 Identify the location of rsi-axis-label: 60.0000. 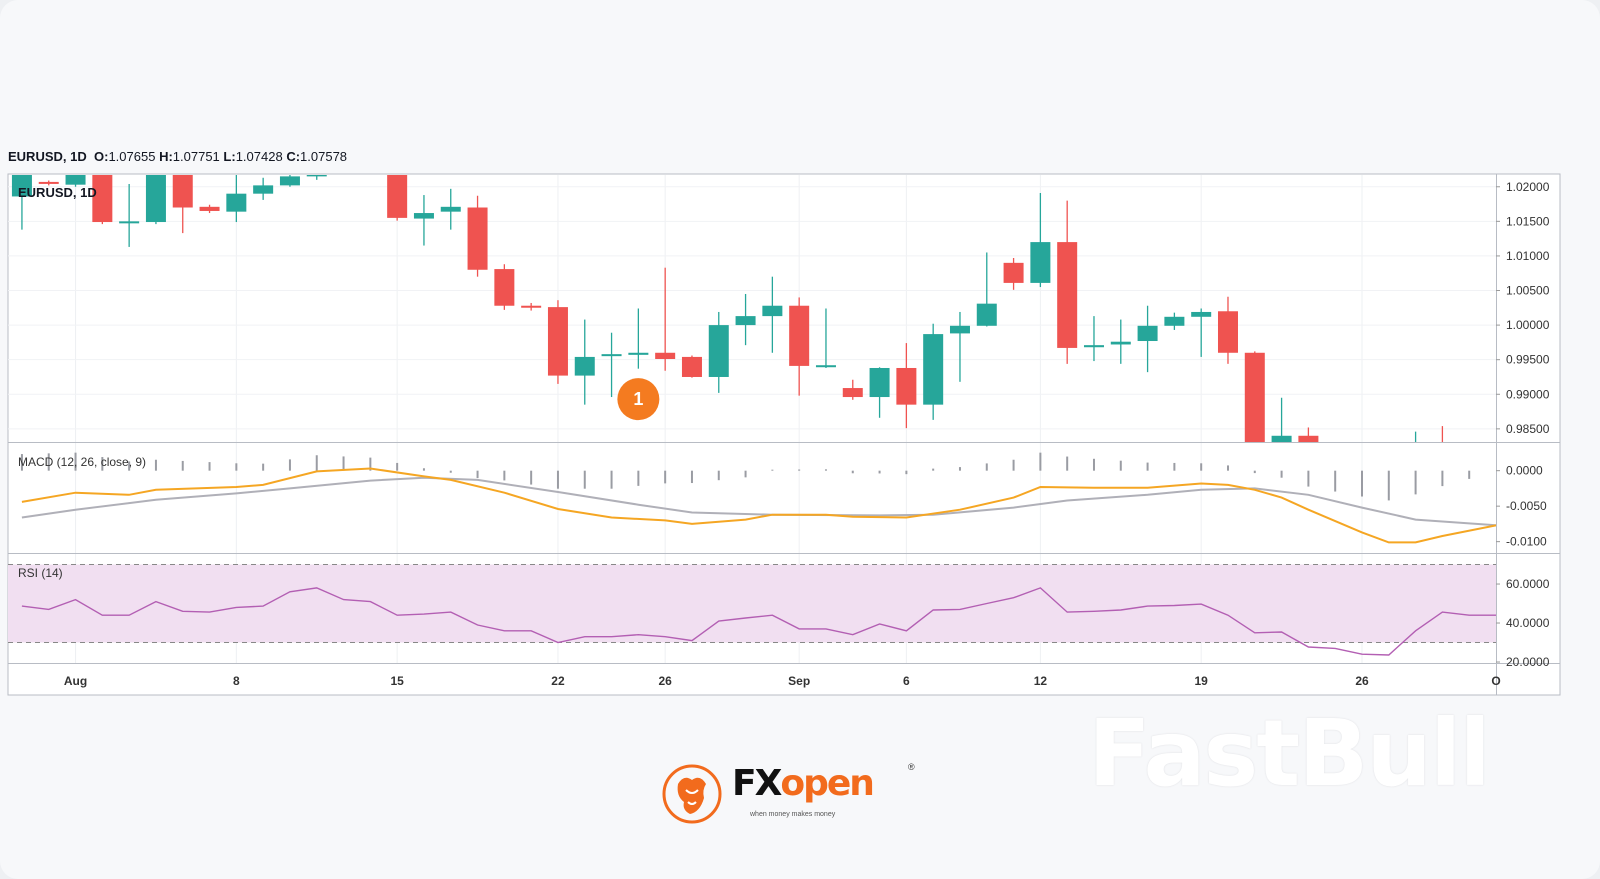
(1528, 584).